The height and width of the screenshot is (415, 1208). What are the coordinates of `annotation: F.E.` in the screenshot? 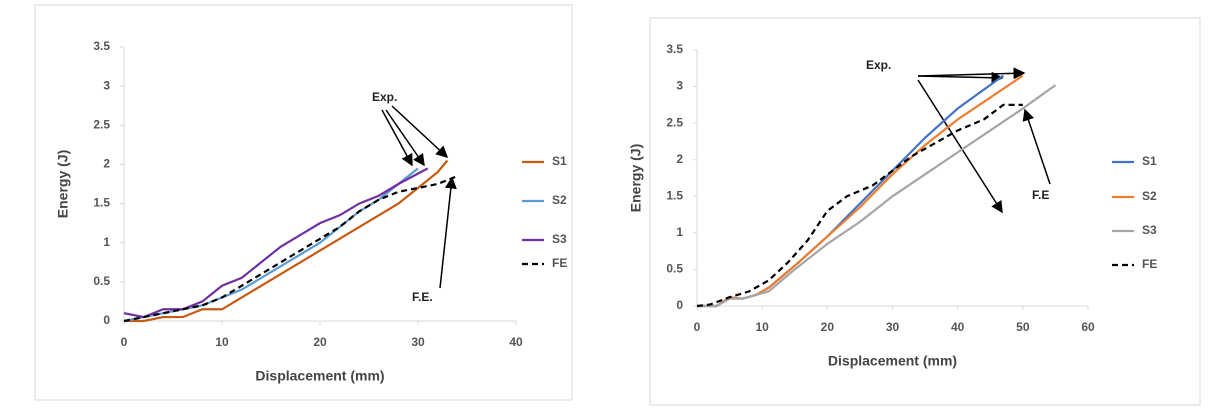 It's located at (422, 297).